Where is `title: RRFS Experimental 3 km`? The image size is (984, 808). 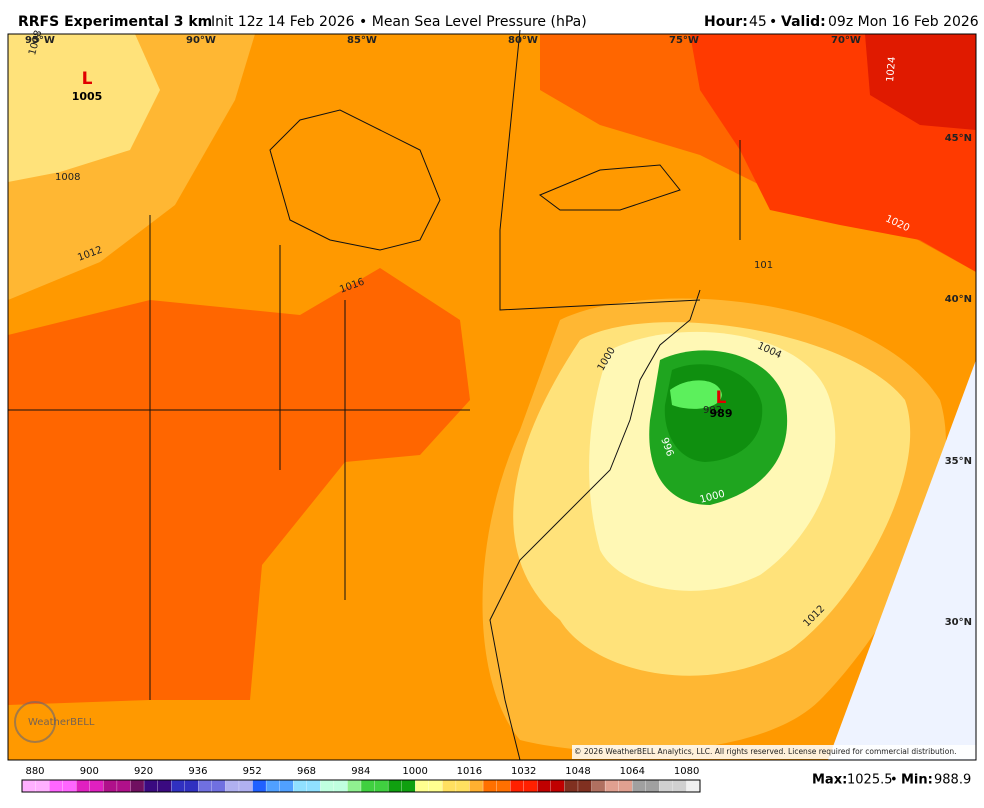
title: RRFS Experimental 3 km is located at coordinates (115, 22).